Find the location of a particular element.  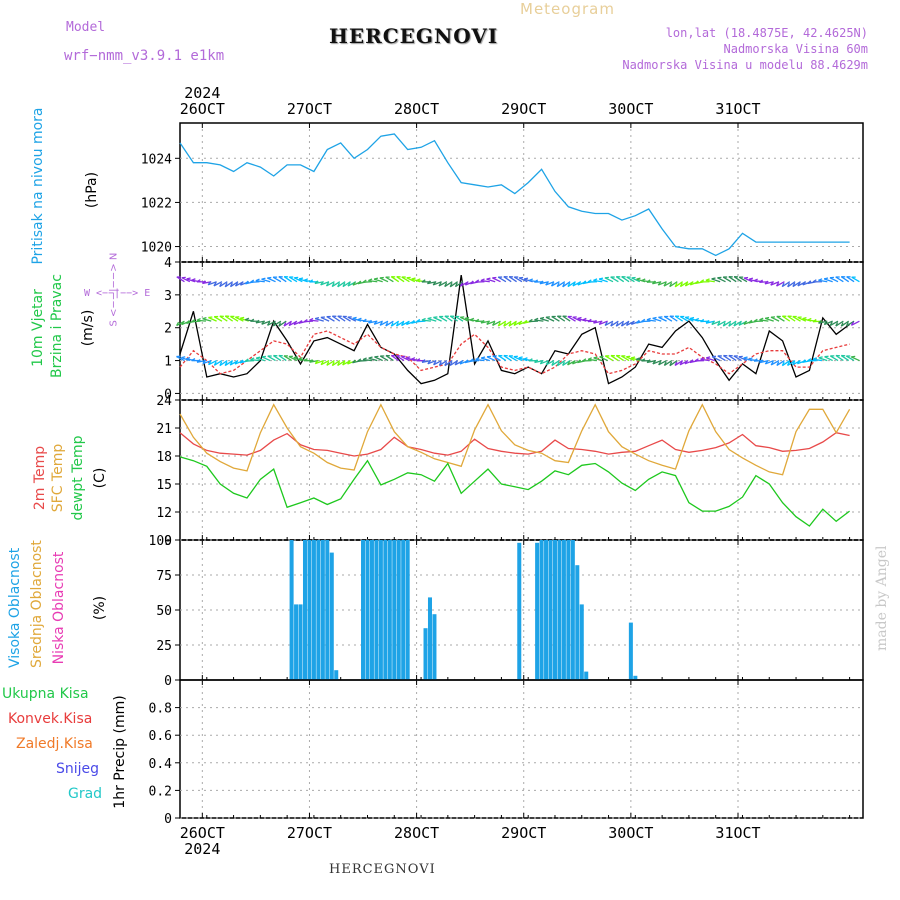

y-tick-label: 0.8 is located at coordinates (160, 709).